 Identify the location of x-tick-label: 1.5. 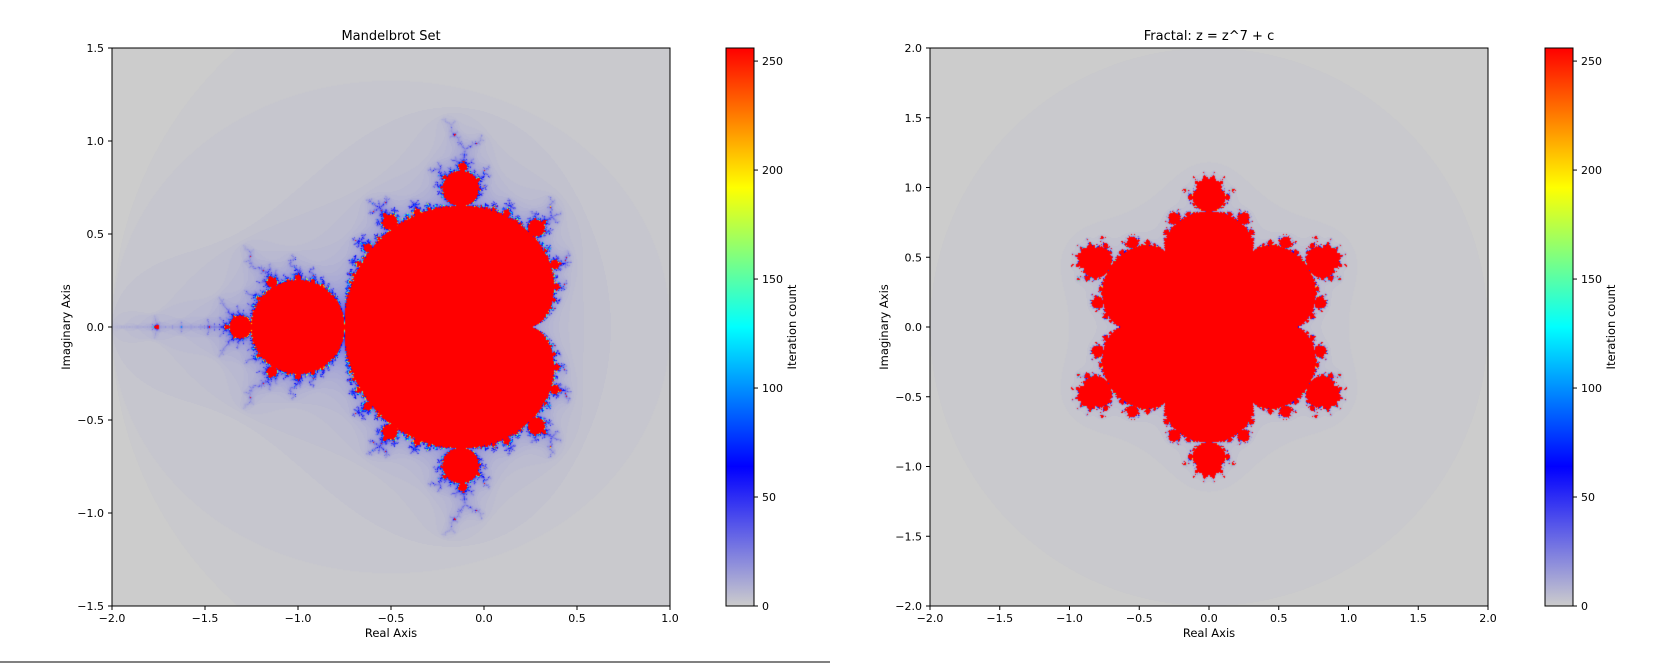
(1419, 618).